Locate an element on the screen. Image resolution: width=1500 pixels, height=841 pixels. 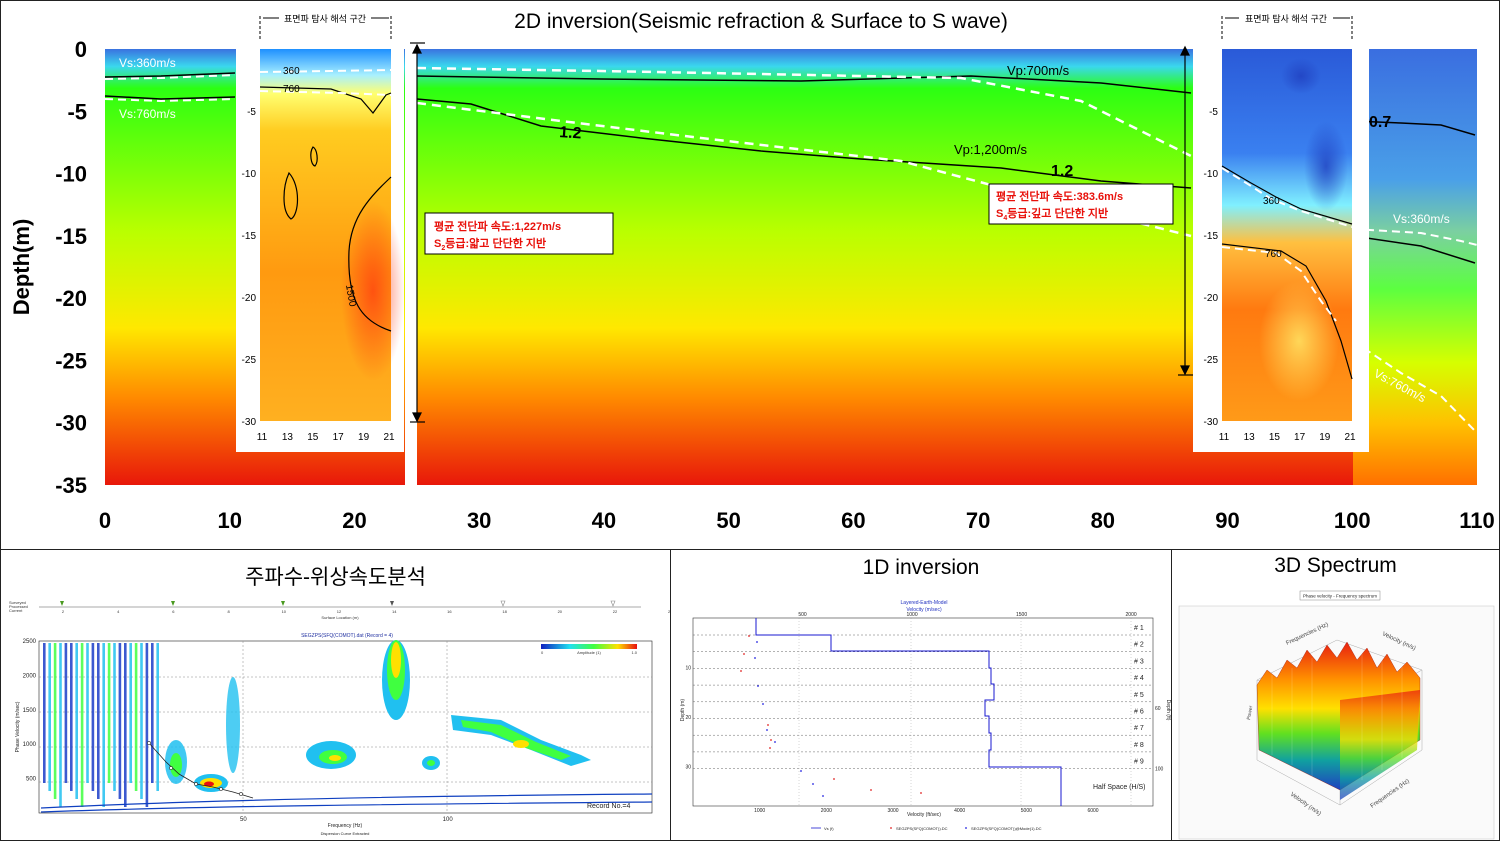
inset-y-tick: -30 is located at coordinates (249, 422).